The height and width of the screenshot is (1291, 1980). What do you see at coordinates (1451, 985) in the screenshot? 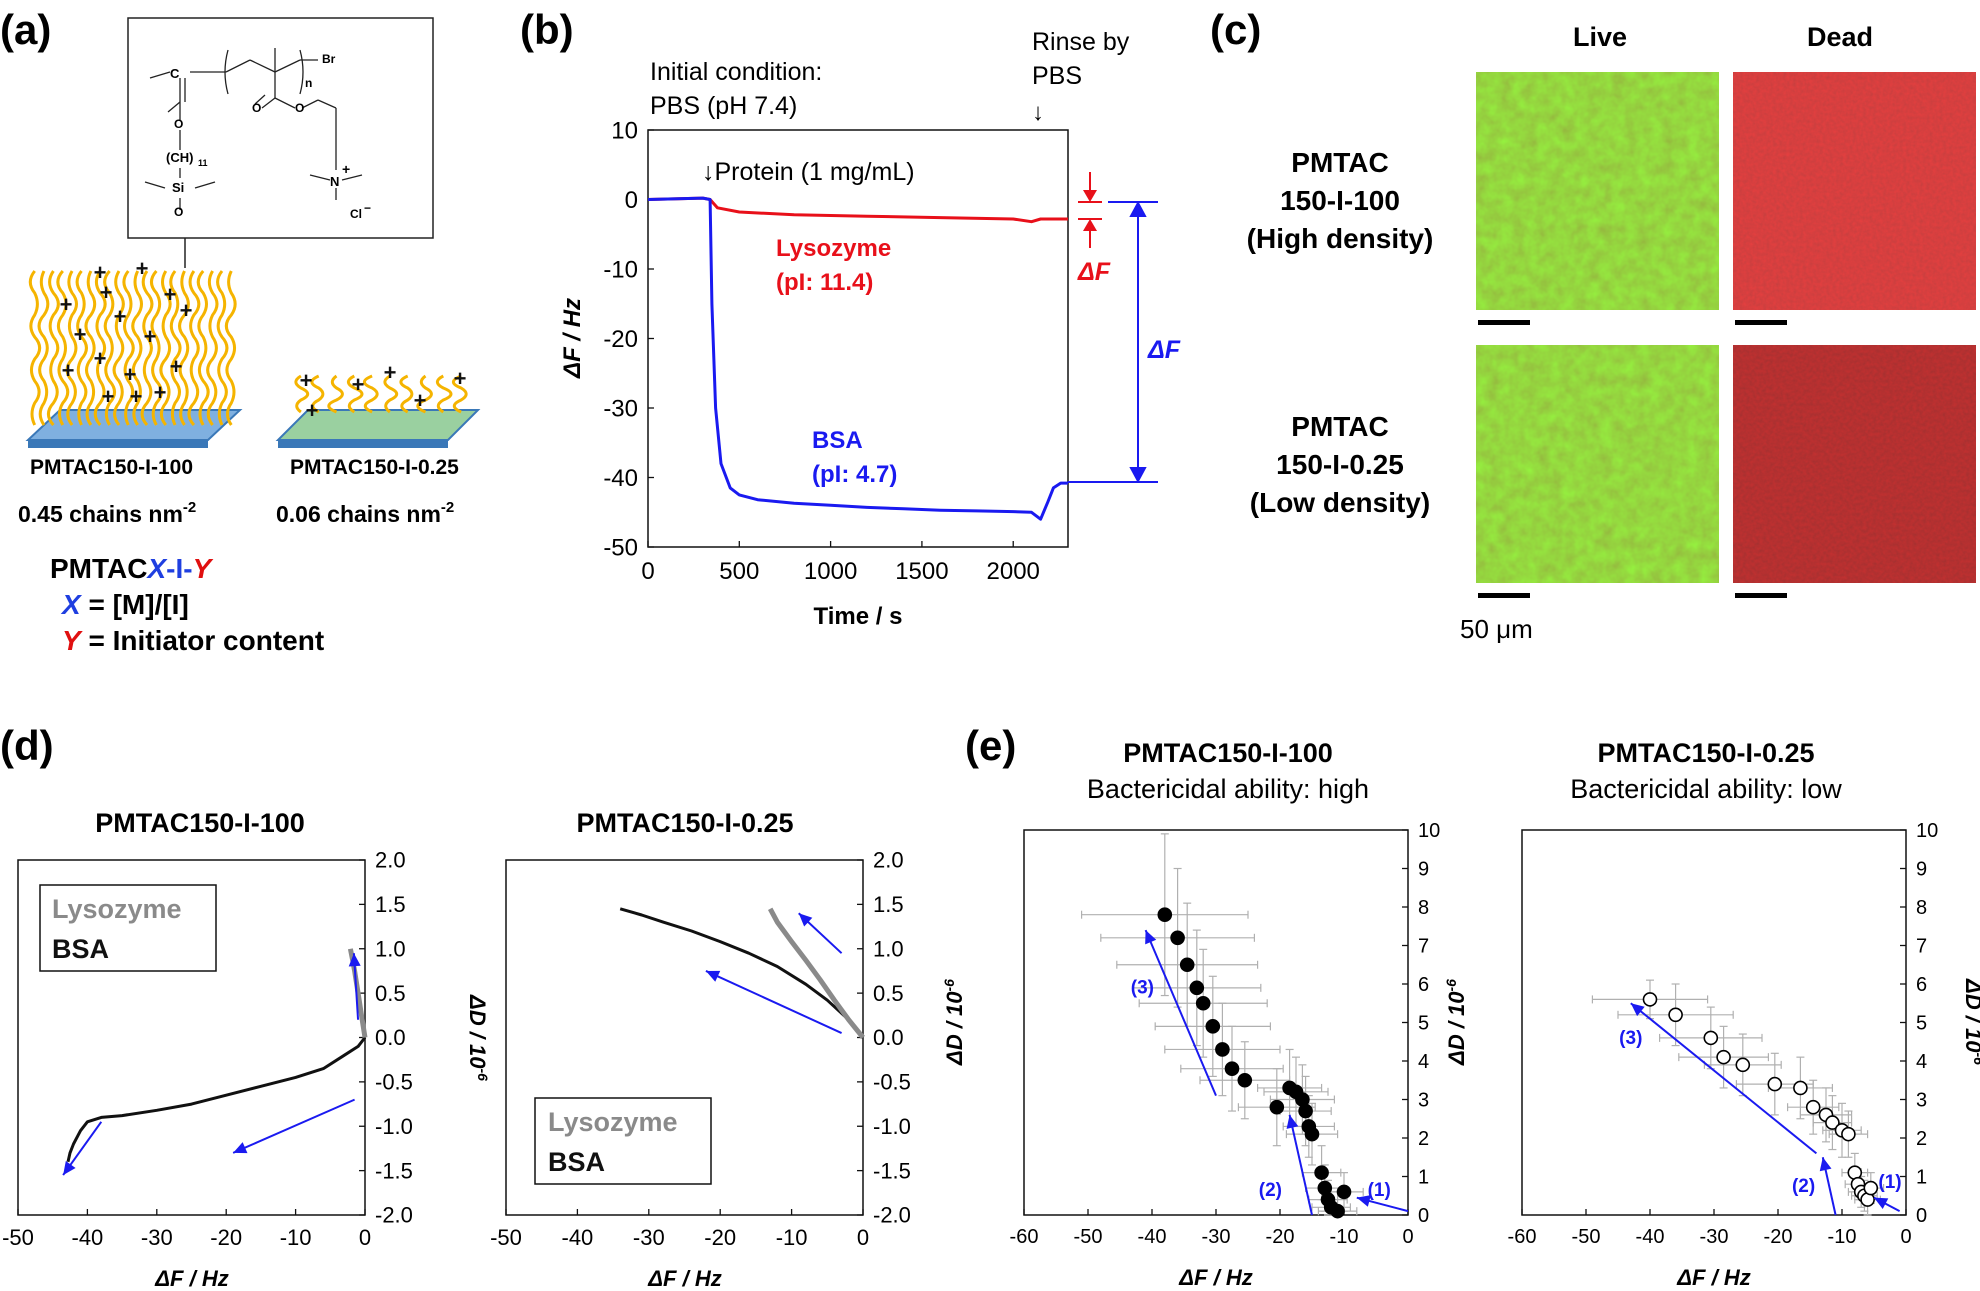
I see `e2-y-axis-exp: -6` at bounding box center [1451, 985].